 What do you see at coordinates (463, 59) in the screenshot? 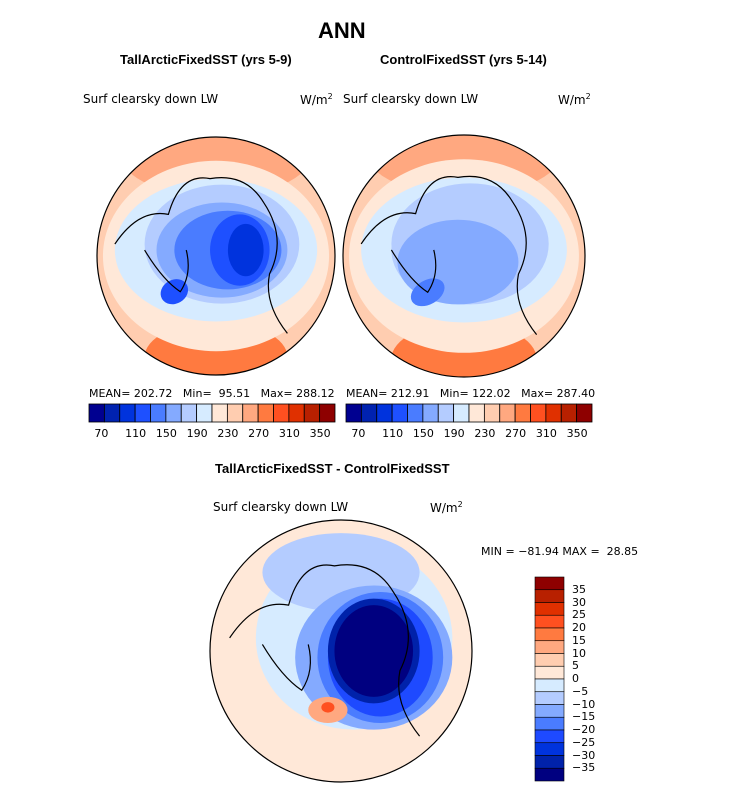
I see `panel-2-subtitle: ControlFixedSST (yrs 5-14)` at bounding box center [463, 59].